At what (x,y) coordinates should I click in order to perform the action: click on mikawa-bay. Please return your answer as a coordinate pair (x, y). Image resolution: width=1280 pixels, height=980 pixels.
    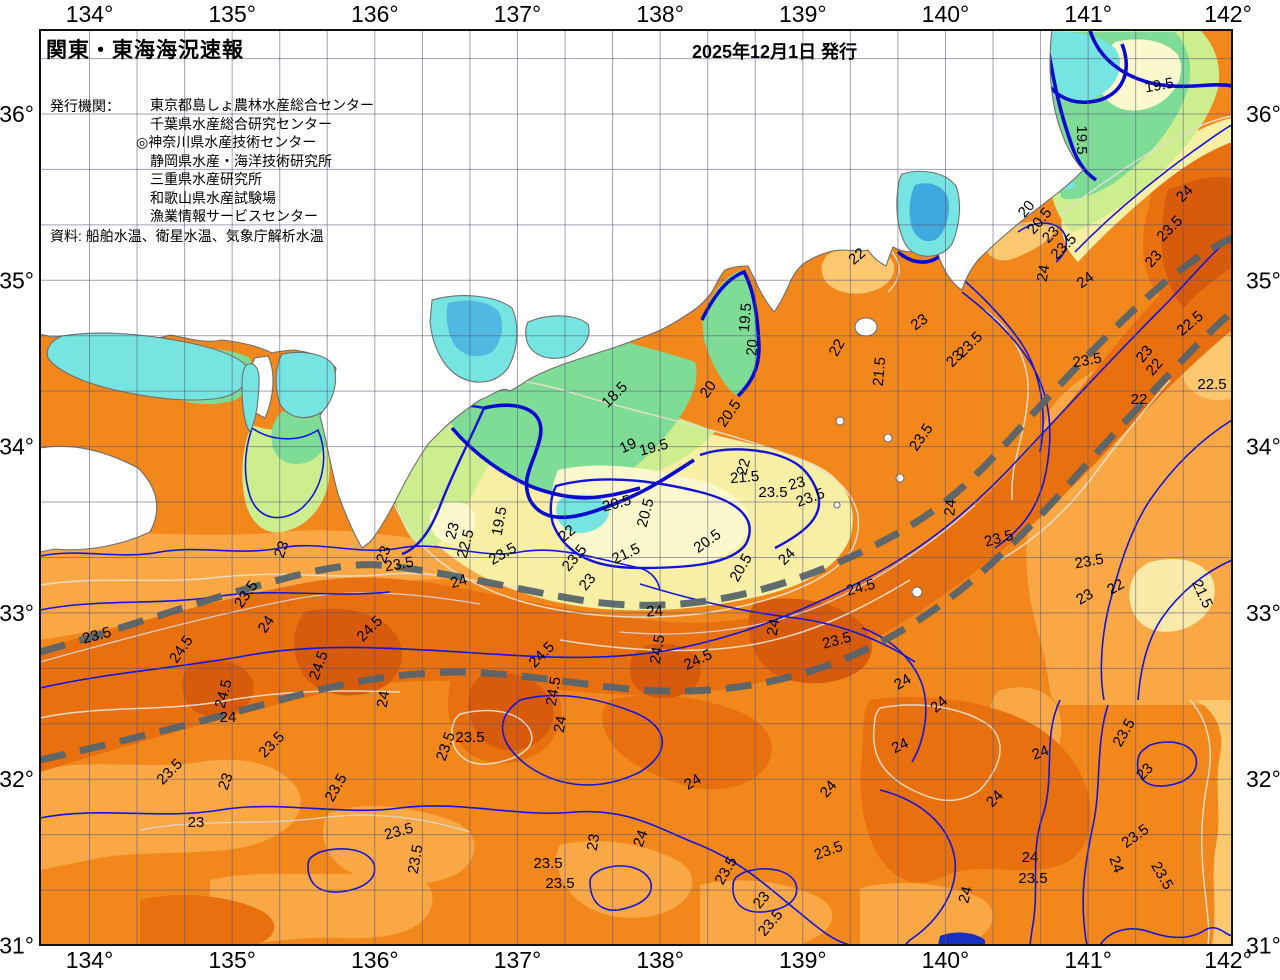
    Looking at the image, I should click on (557, 337).